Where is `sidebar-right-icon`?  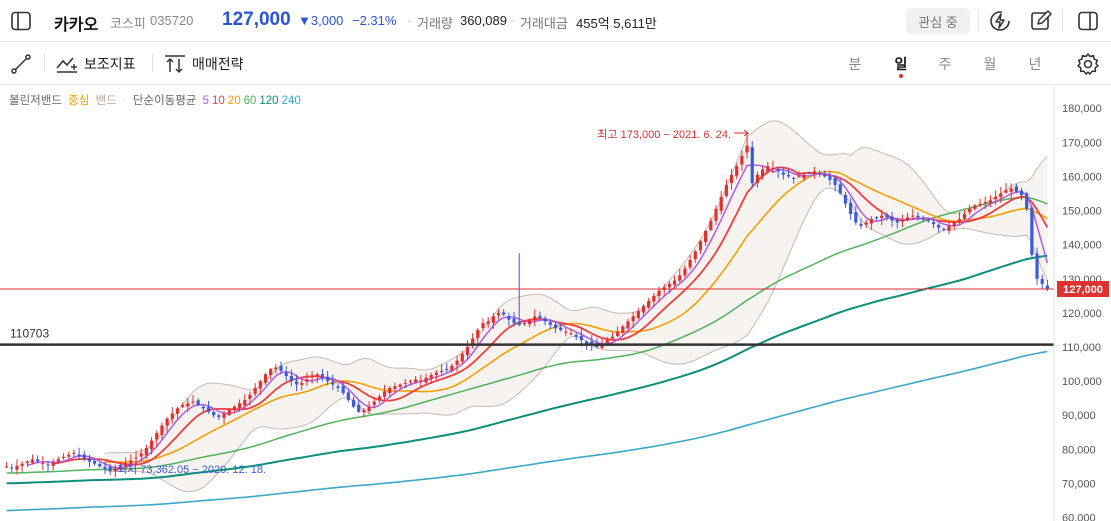 sidebar-right-icon is located at coordinates (1088, 21).